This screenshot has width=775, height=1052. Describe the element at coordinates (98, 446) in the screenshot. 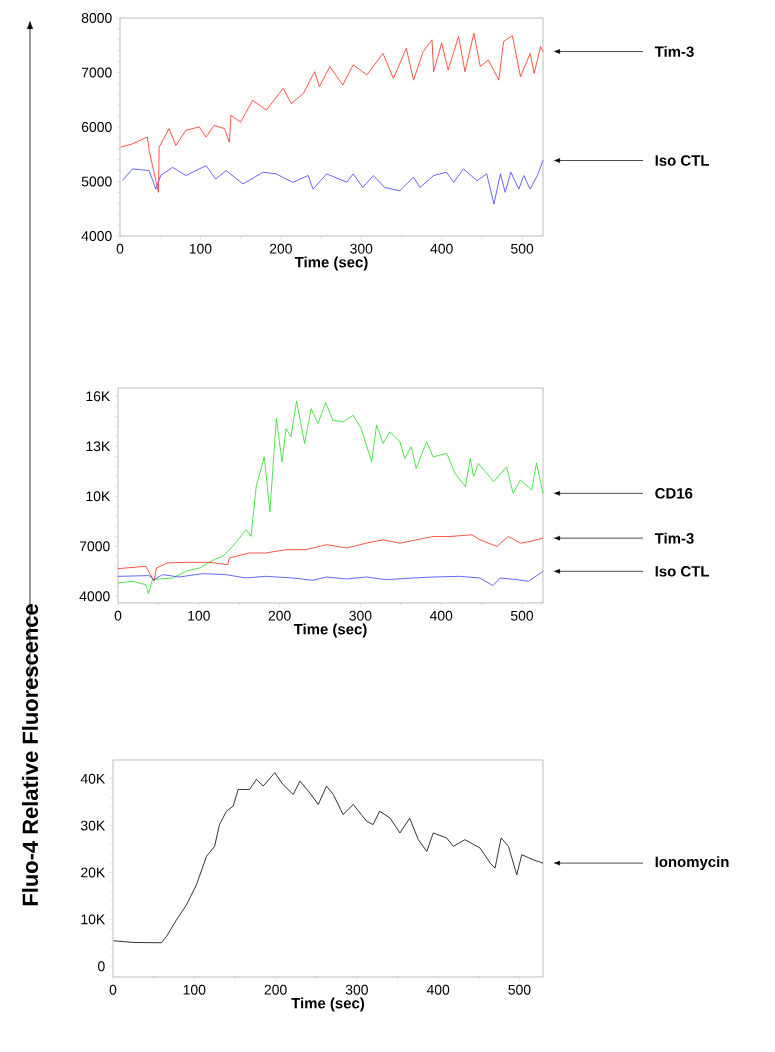

I see `y-tick-label: 13K` at that location.